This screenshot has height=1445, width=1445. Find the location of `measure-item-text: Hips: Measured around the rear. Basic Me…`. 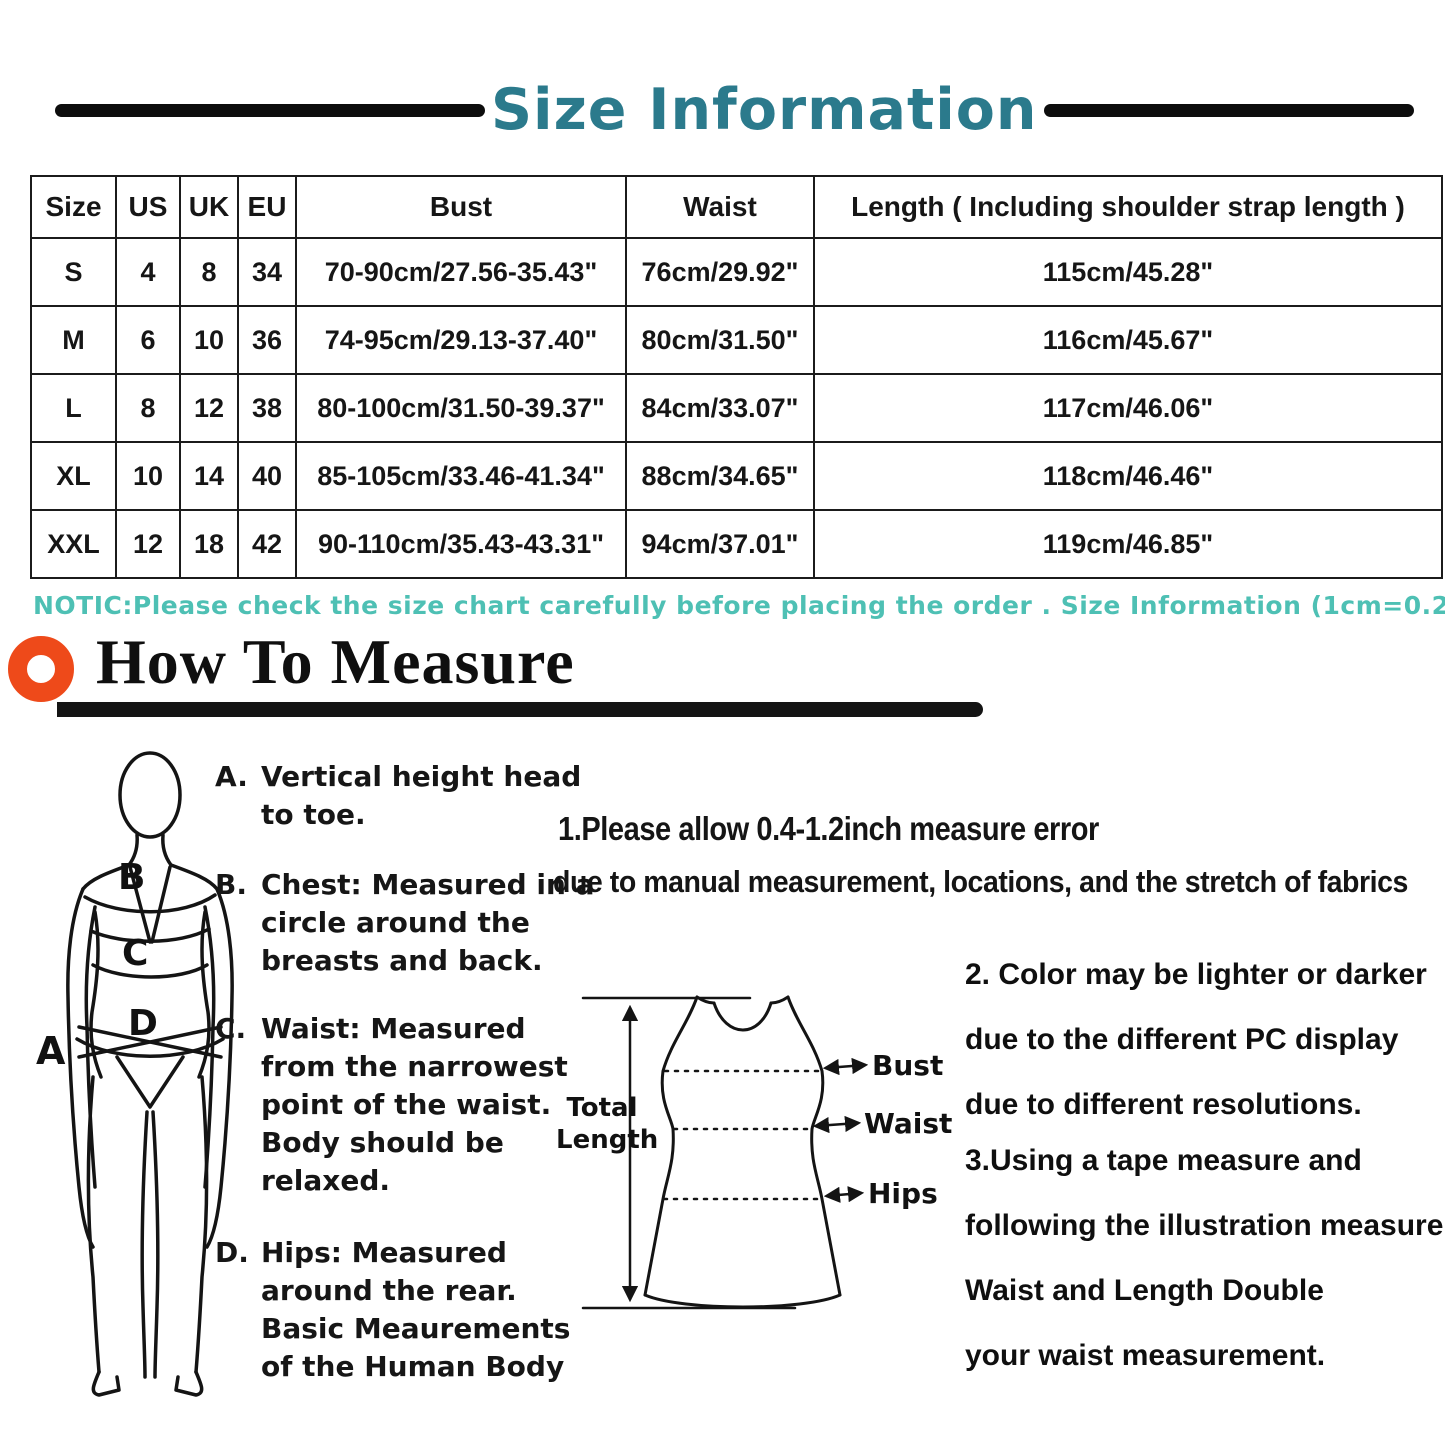

measure-item-text: Hips: Measured around the rear. Basic Me… is located at coordinates (416, 1309).